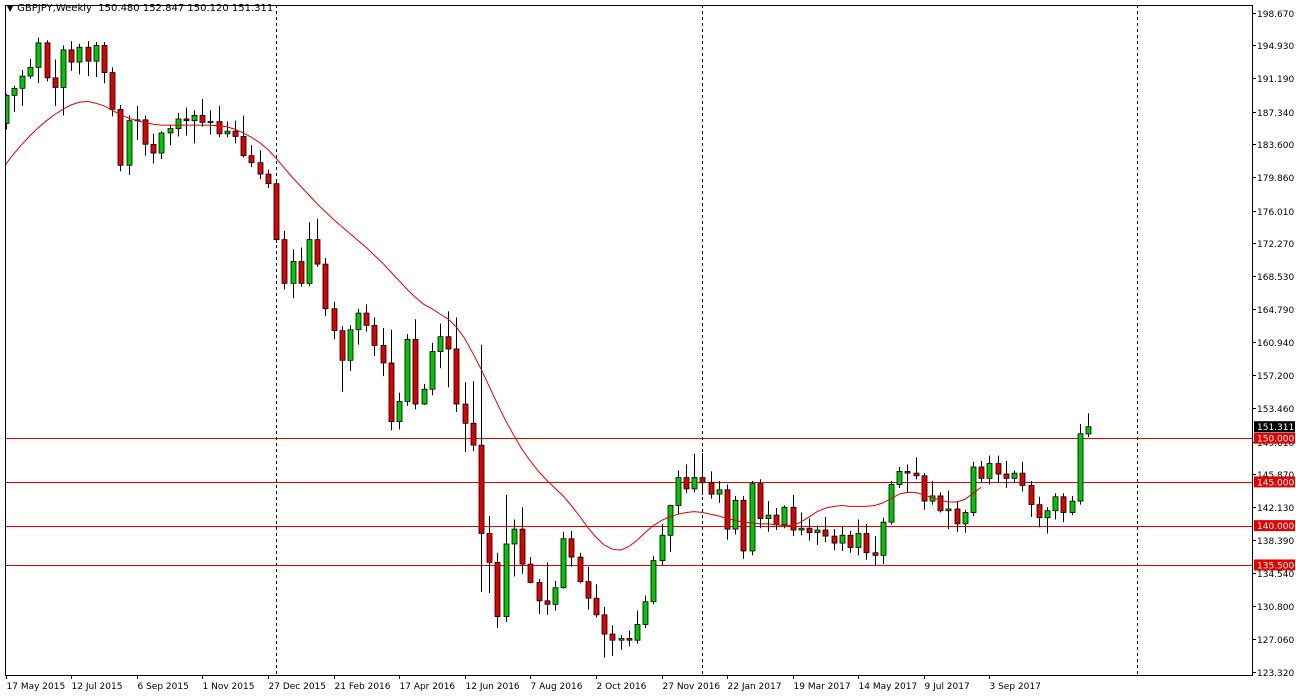  I want to click on x-tick-label: 9 Jul 2017, so click(947, 687).